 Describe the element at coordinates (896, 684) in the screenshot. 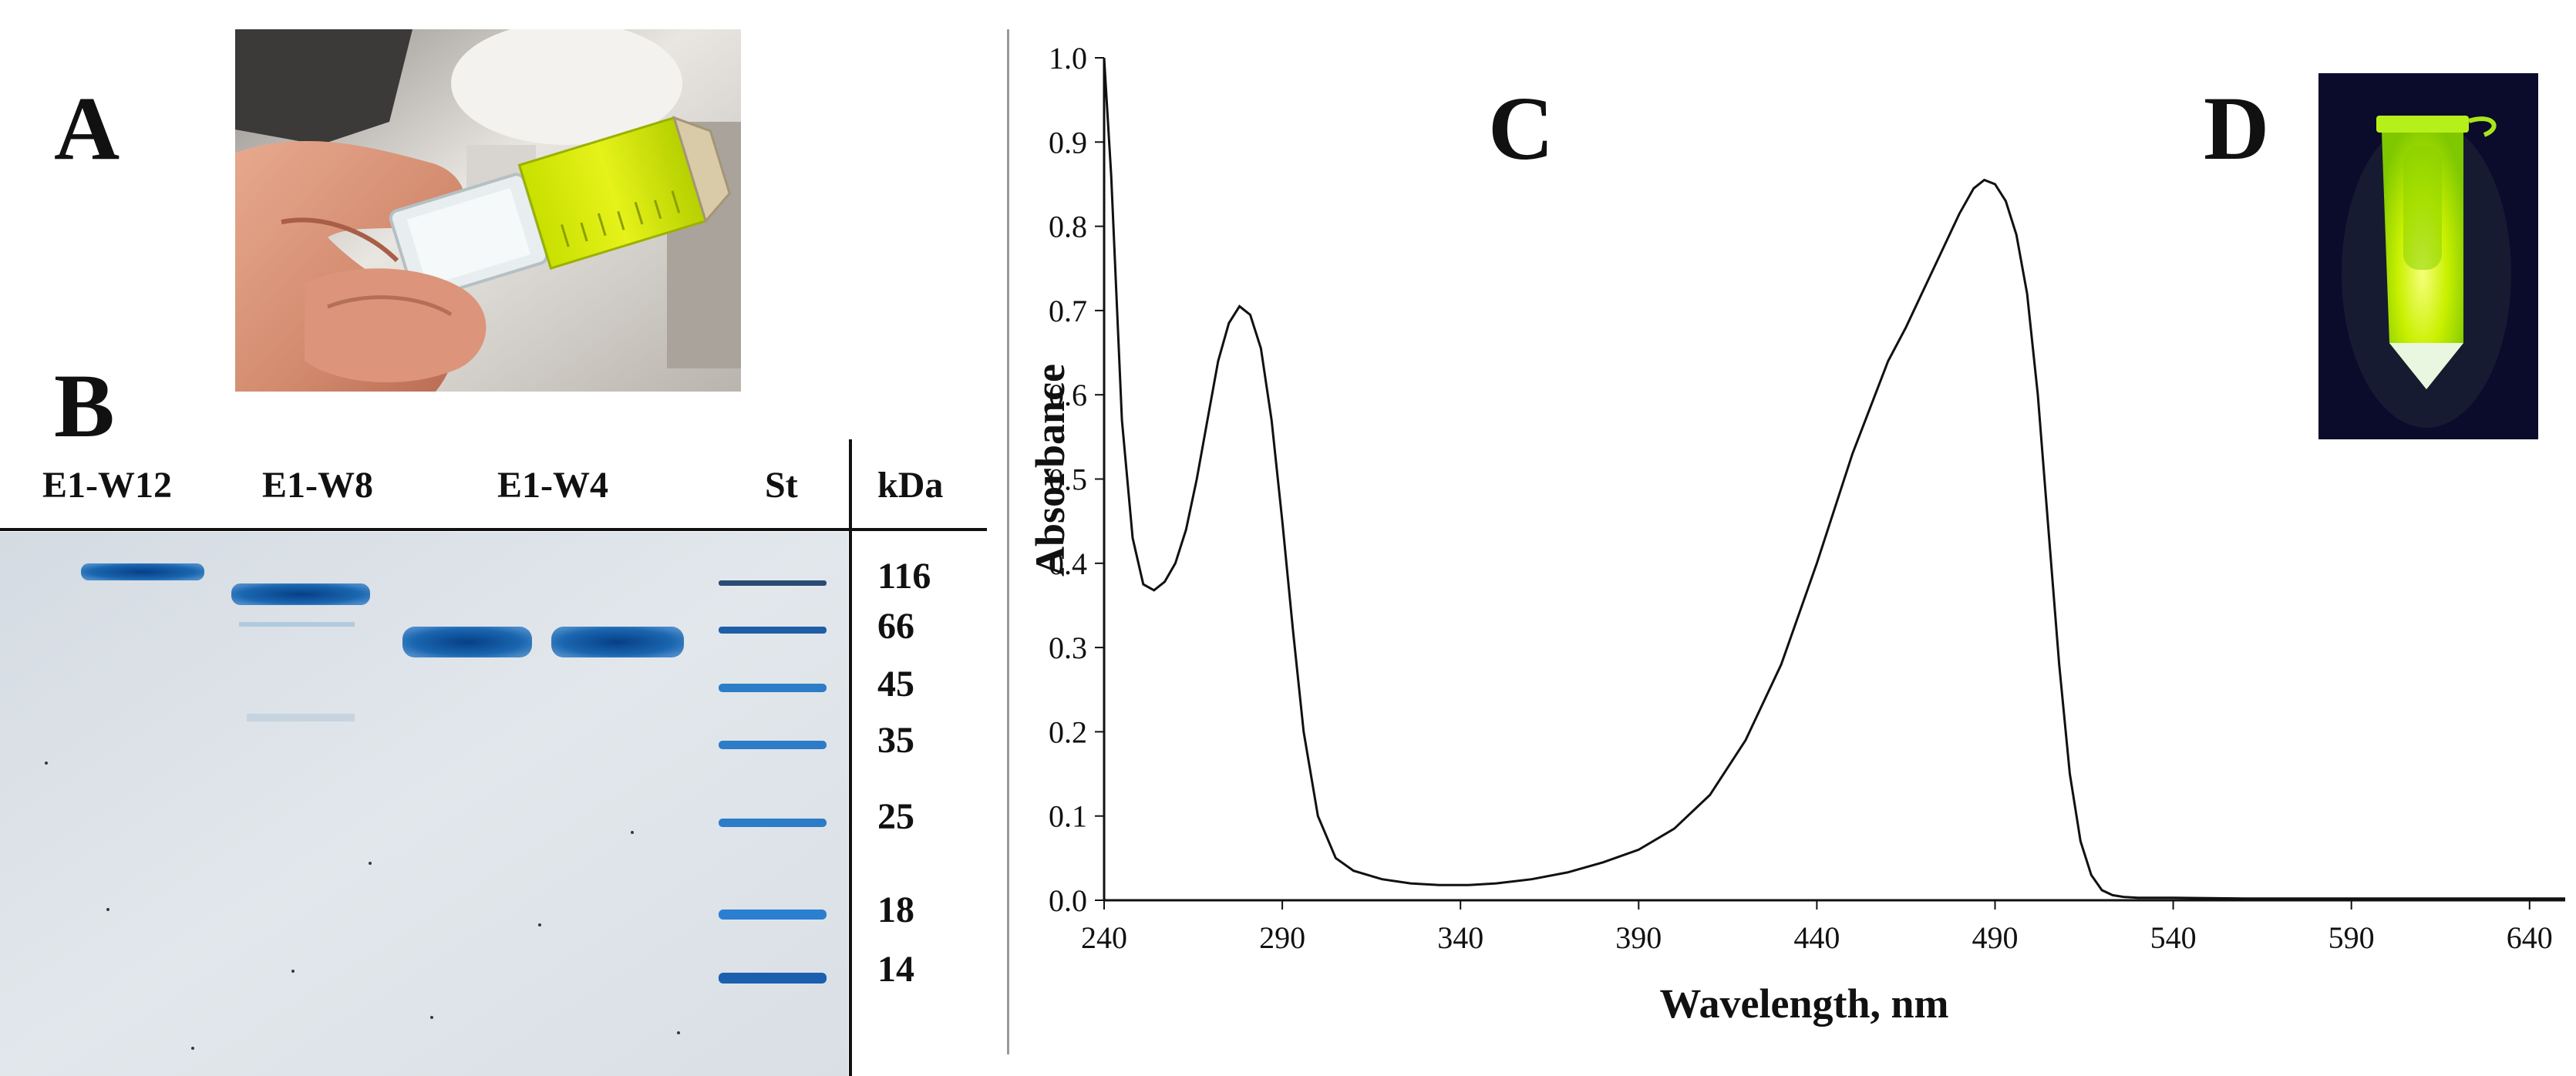

I see `marker-45: 45` at that location.